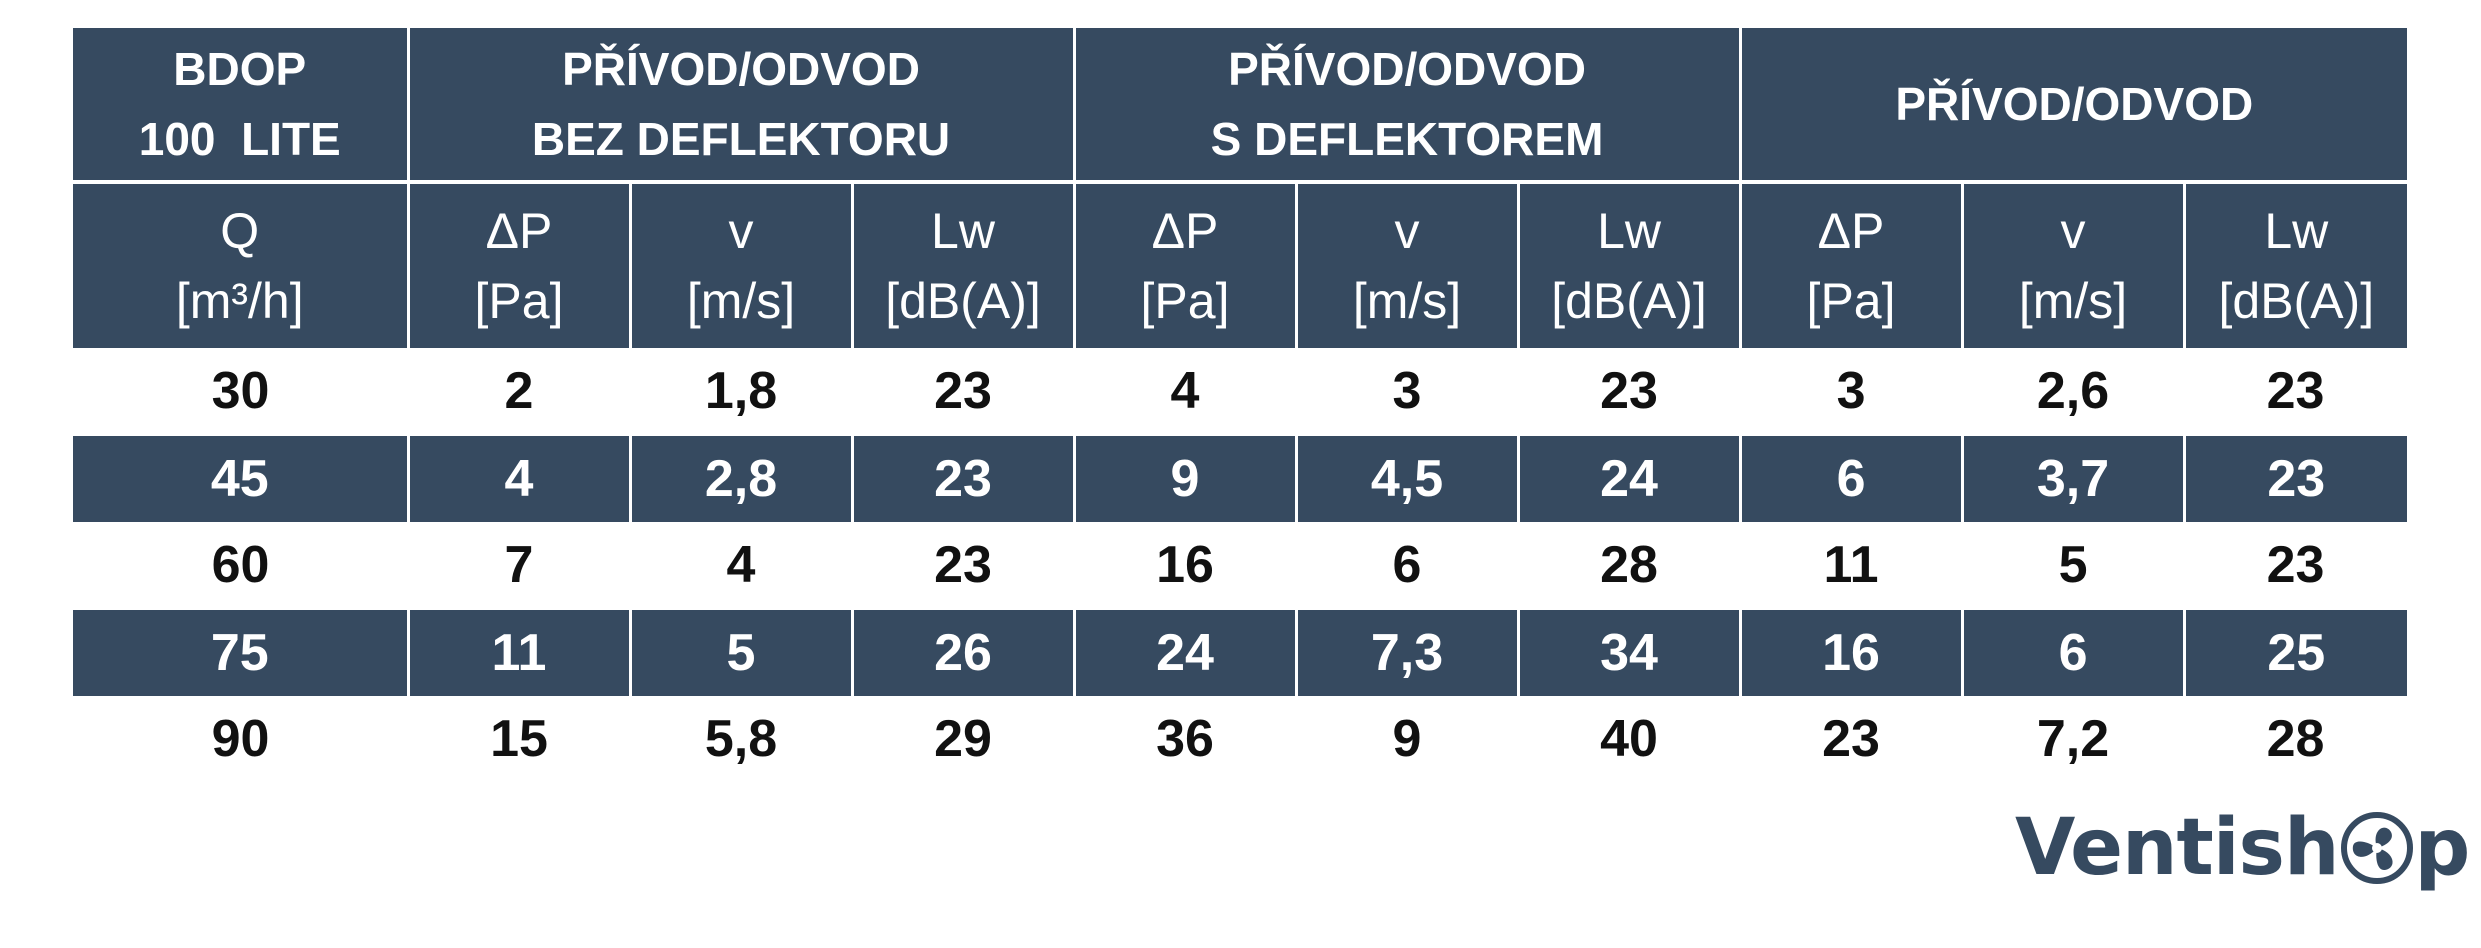 The width and height of the screenshot is (2481, 948). I want to click on table-cell: 45, so click(240, 478).